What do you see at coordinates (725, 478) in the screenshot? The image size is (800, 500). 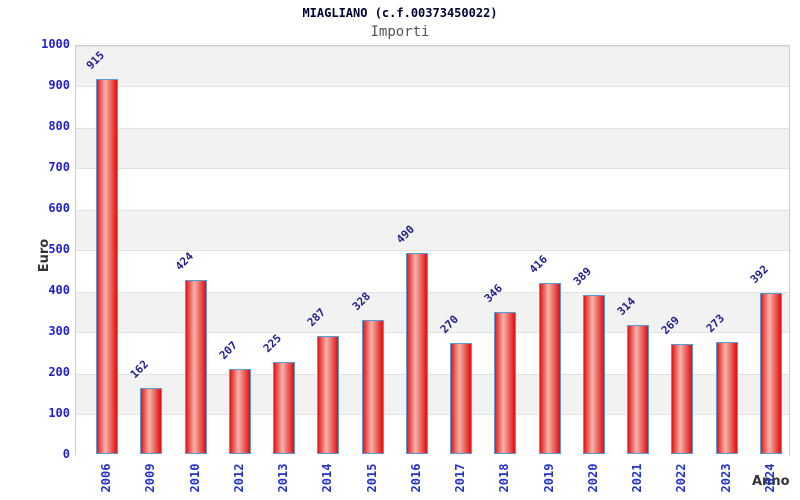 I see `x-tick-label: 2023` at bounding box center [725, 478].